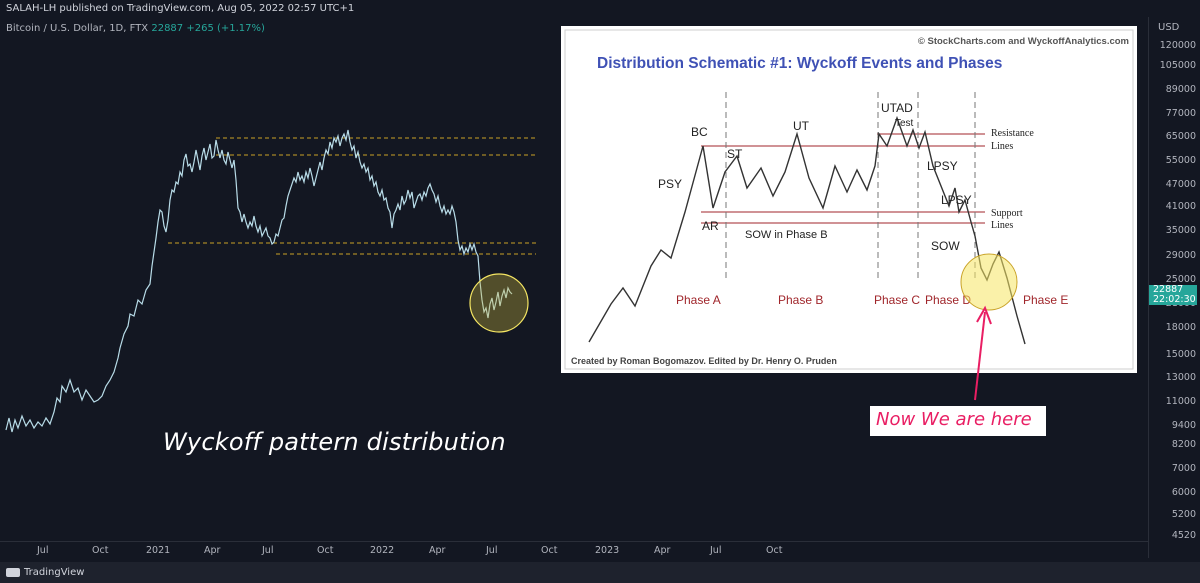 This screenshot has height=583, width=1200. Describe the element at coordinates (945, 246) in the screenshot. I see `label-sow: SOW` at that location.